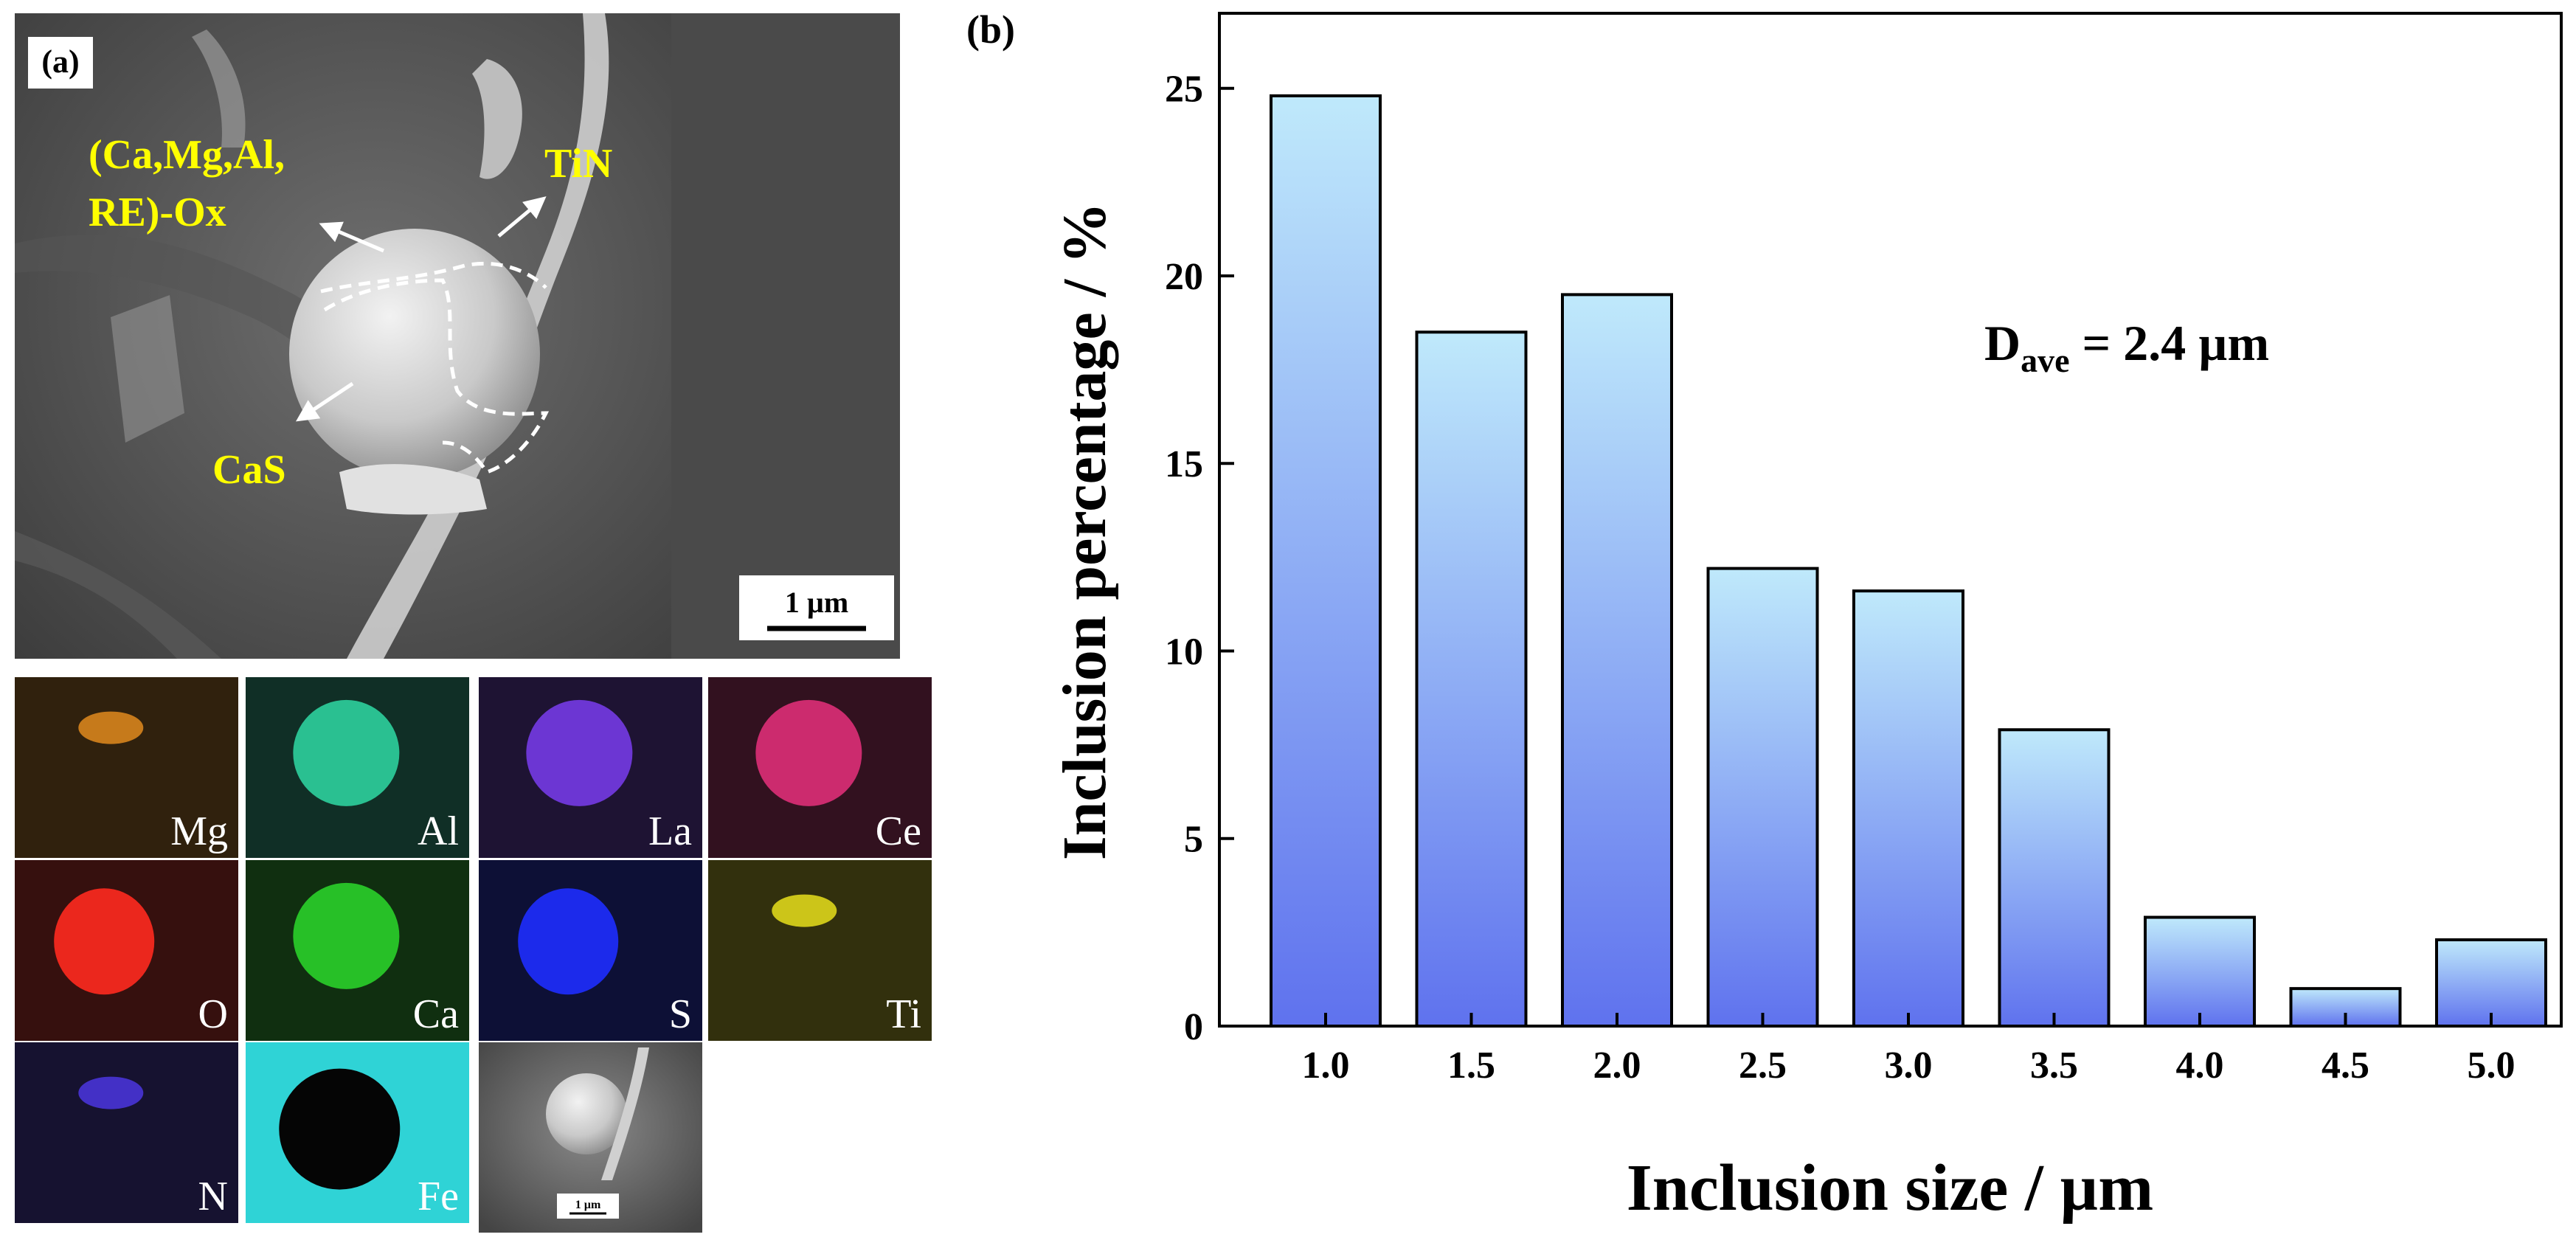 The height and width of the screenshot is (1240, 2576). Describe the element at coordinates (158, 212) in the screenshot. I see `oxide-label-line2: RE)-Ox` at that location.